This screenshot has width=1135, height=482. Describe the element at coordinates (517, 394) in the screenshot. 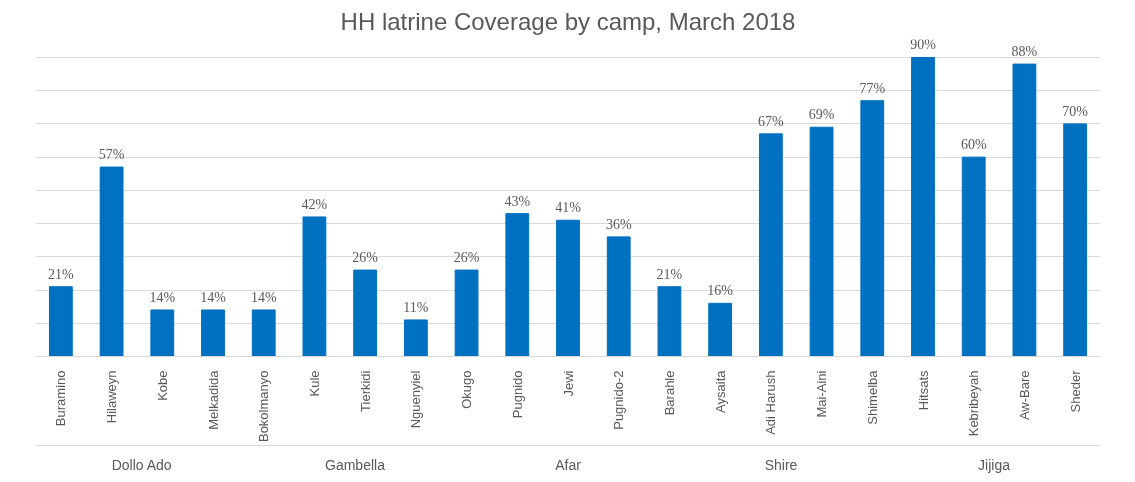

I see `x-tick-label: Pugnido` at that location.